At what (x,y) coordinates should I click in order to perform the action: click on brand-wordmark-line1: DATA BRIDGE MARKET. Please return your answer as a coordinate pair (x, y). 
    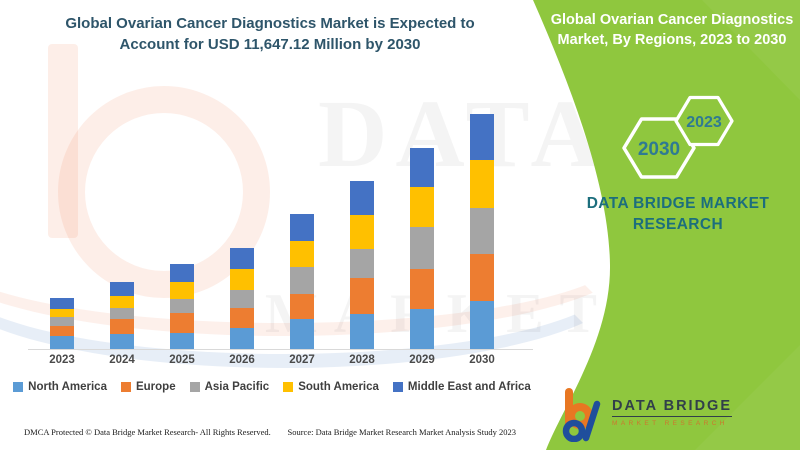
    Looking at the image, I should click on (678, 203).